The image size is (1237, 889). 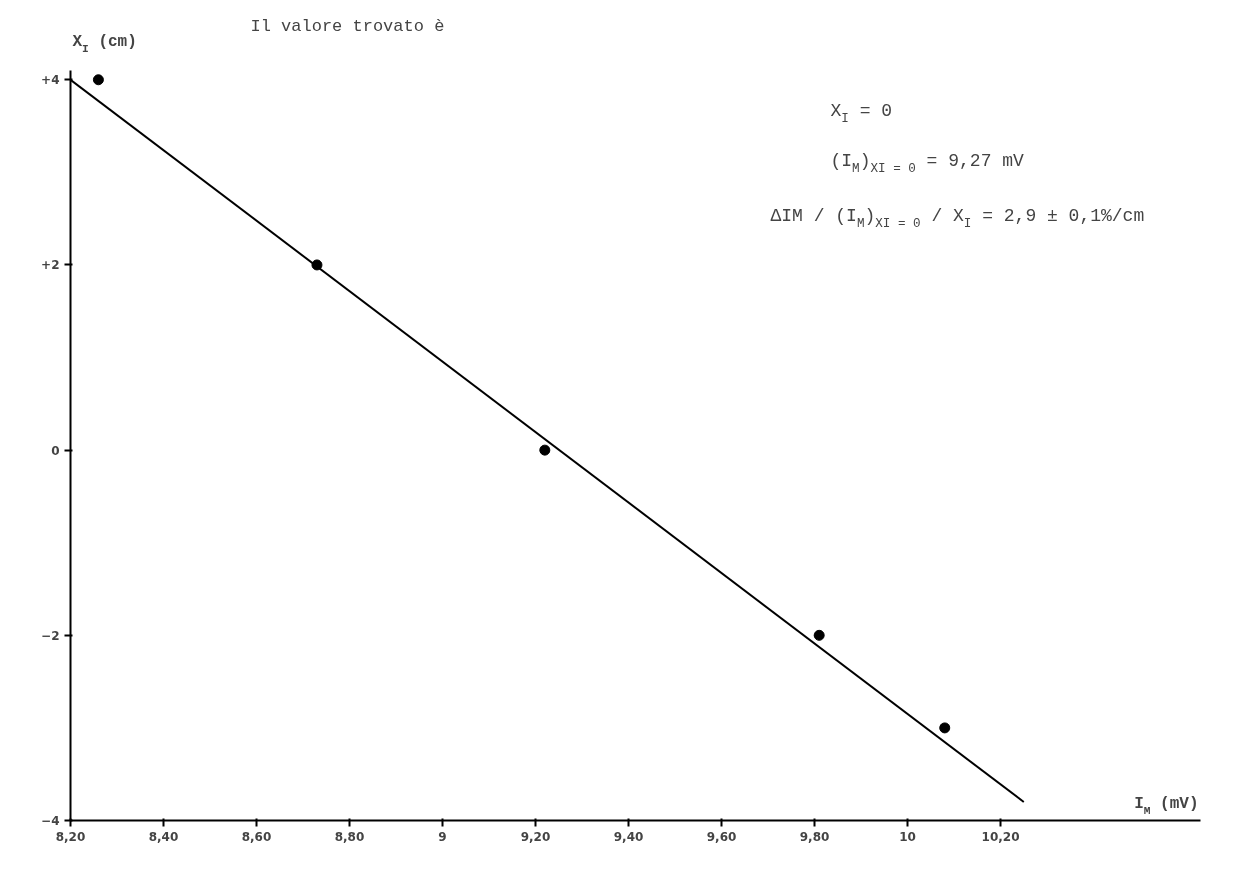 I want to click on y-tick-label: +2, so click(x=50, y=265).